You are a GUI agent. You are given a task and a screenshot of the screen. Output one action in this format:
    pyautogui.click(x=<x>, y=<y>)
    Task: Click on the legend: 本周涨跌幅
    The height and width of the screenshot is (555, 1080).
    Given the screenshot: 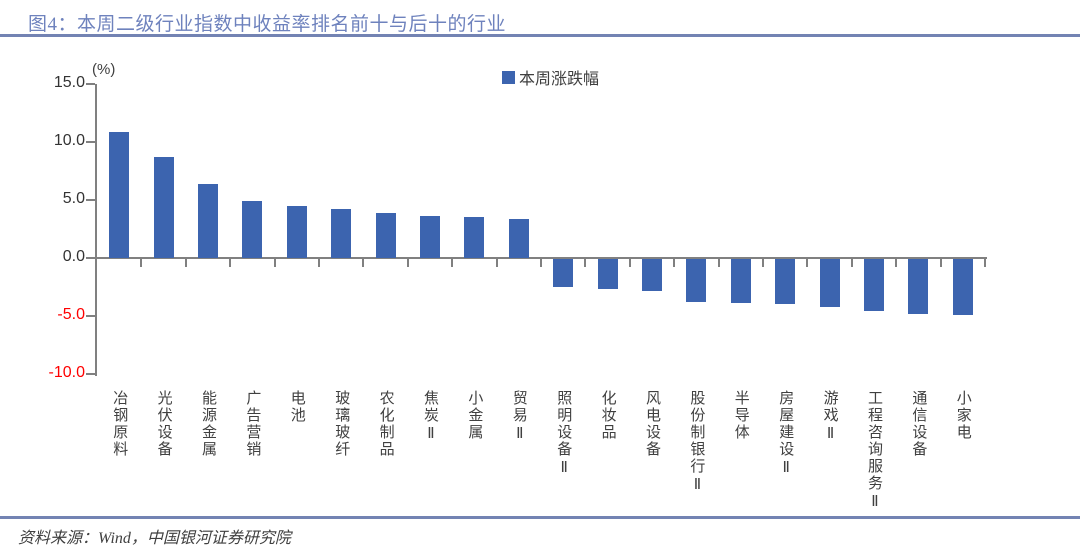 What is the action you would take?
    pyautogui.click(x=550, y=77)
    